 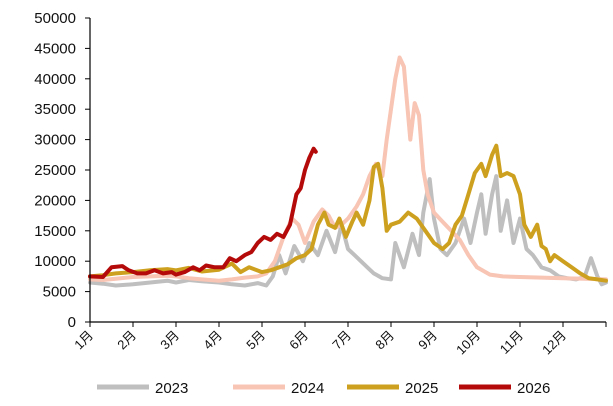 What do you see at coordinates (203, 212) in the screenshot?
I see `series-line-2026` at bounding box center [203, 212].